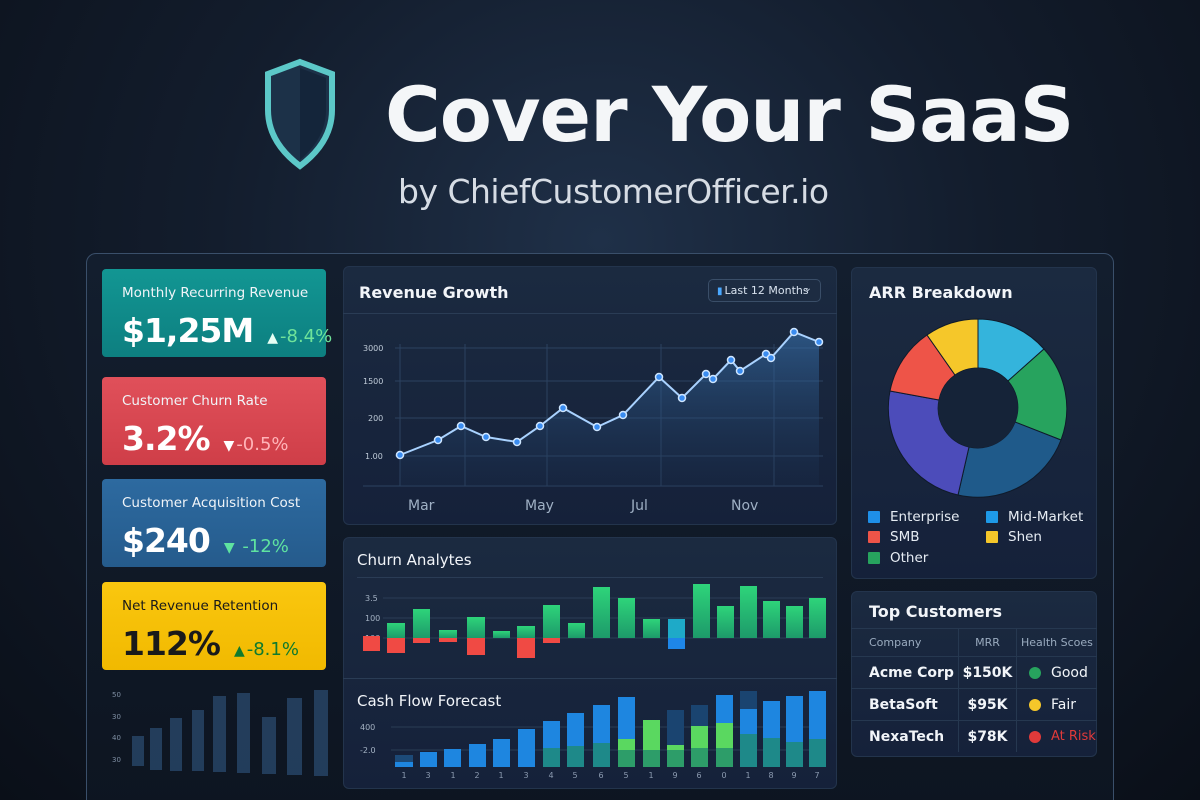  What do you see at coordinates (593, 735) in the screenshot?
I see `cash-flow-chart: 400 -2.0` at bounding box center [593, 735].